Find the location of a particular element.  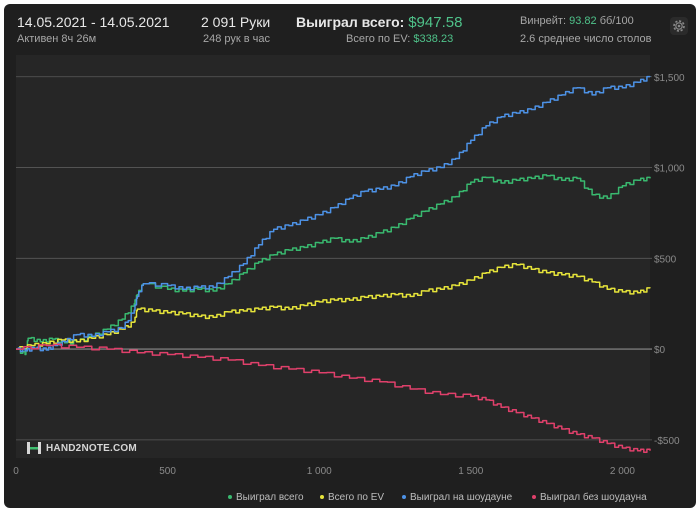

x-tick-label: 1 000 is located at coordinates (319, 471).